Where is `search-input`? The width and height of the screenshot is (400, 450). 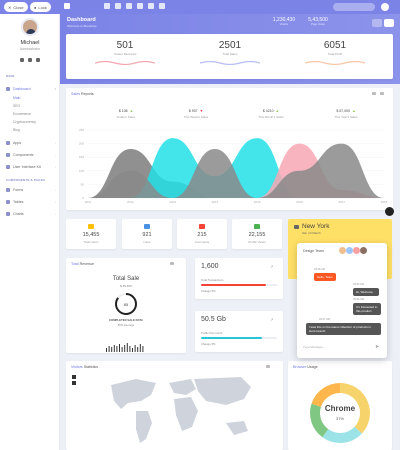 search-input is located at coordinates (354, 7).